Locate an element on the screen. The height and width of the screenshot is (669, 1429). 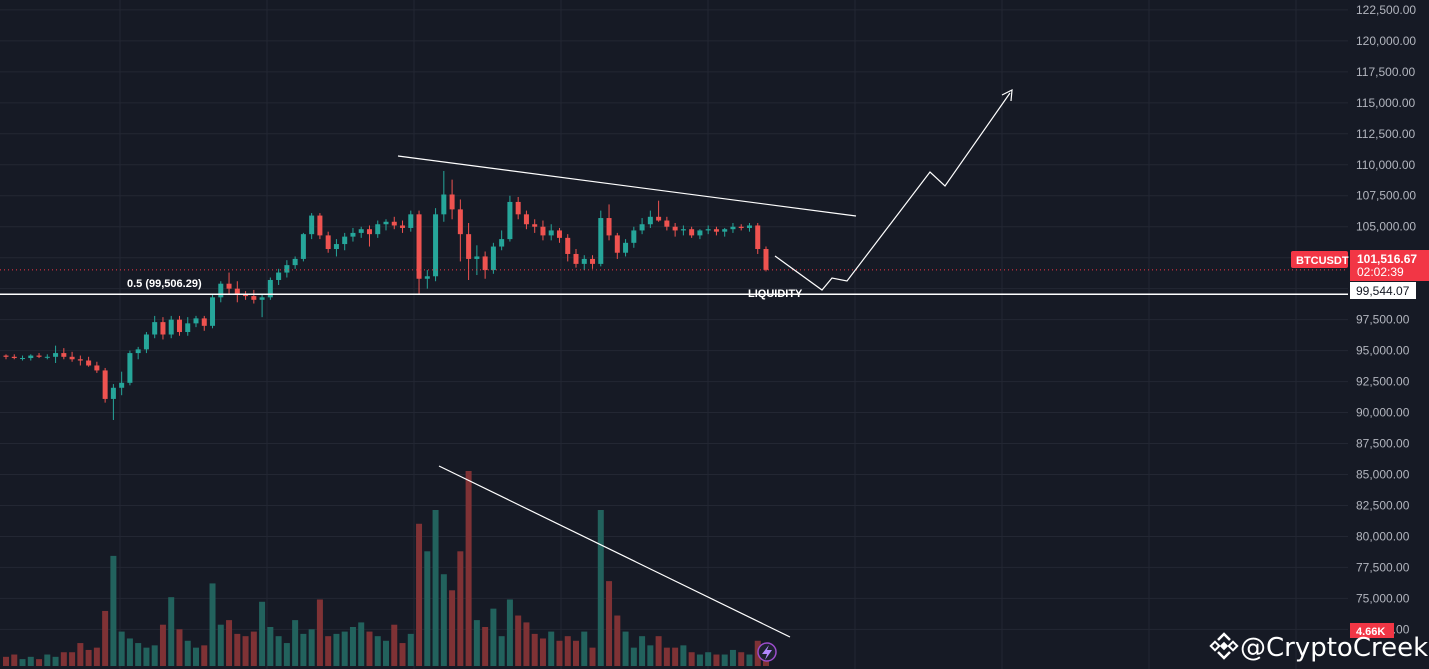
fib-level-label: 0.5 (99,506.29) is located at coordinates (164, 284).